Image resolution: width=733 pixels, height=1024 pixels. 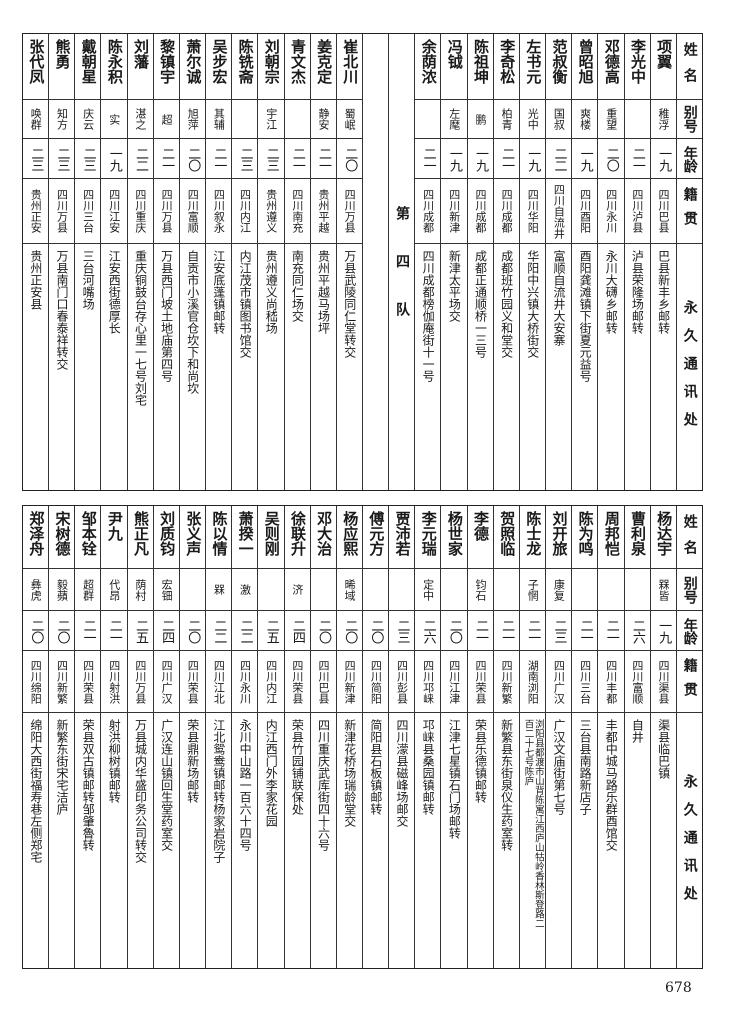 I want to click on header-alias-text: 别号, so click(x=689, y=589).